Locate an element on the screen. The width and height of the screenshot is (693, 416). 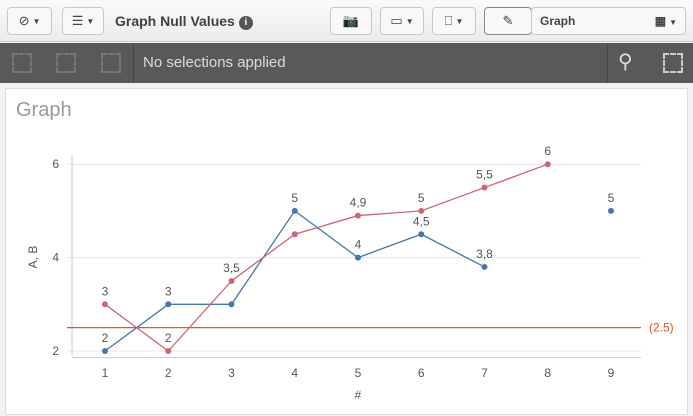
navigation-button: ⊘ ▼ is located at coordinates (29, 21).